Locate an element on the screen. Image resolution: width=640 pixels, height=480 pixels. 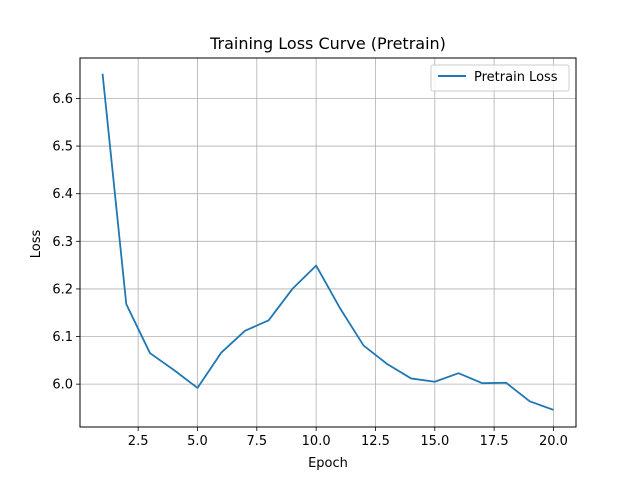
x-tick-label: 17.5 is located at coordinates (494, 441).